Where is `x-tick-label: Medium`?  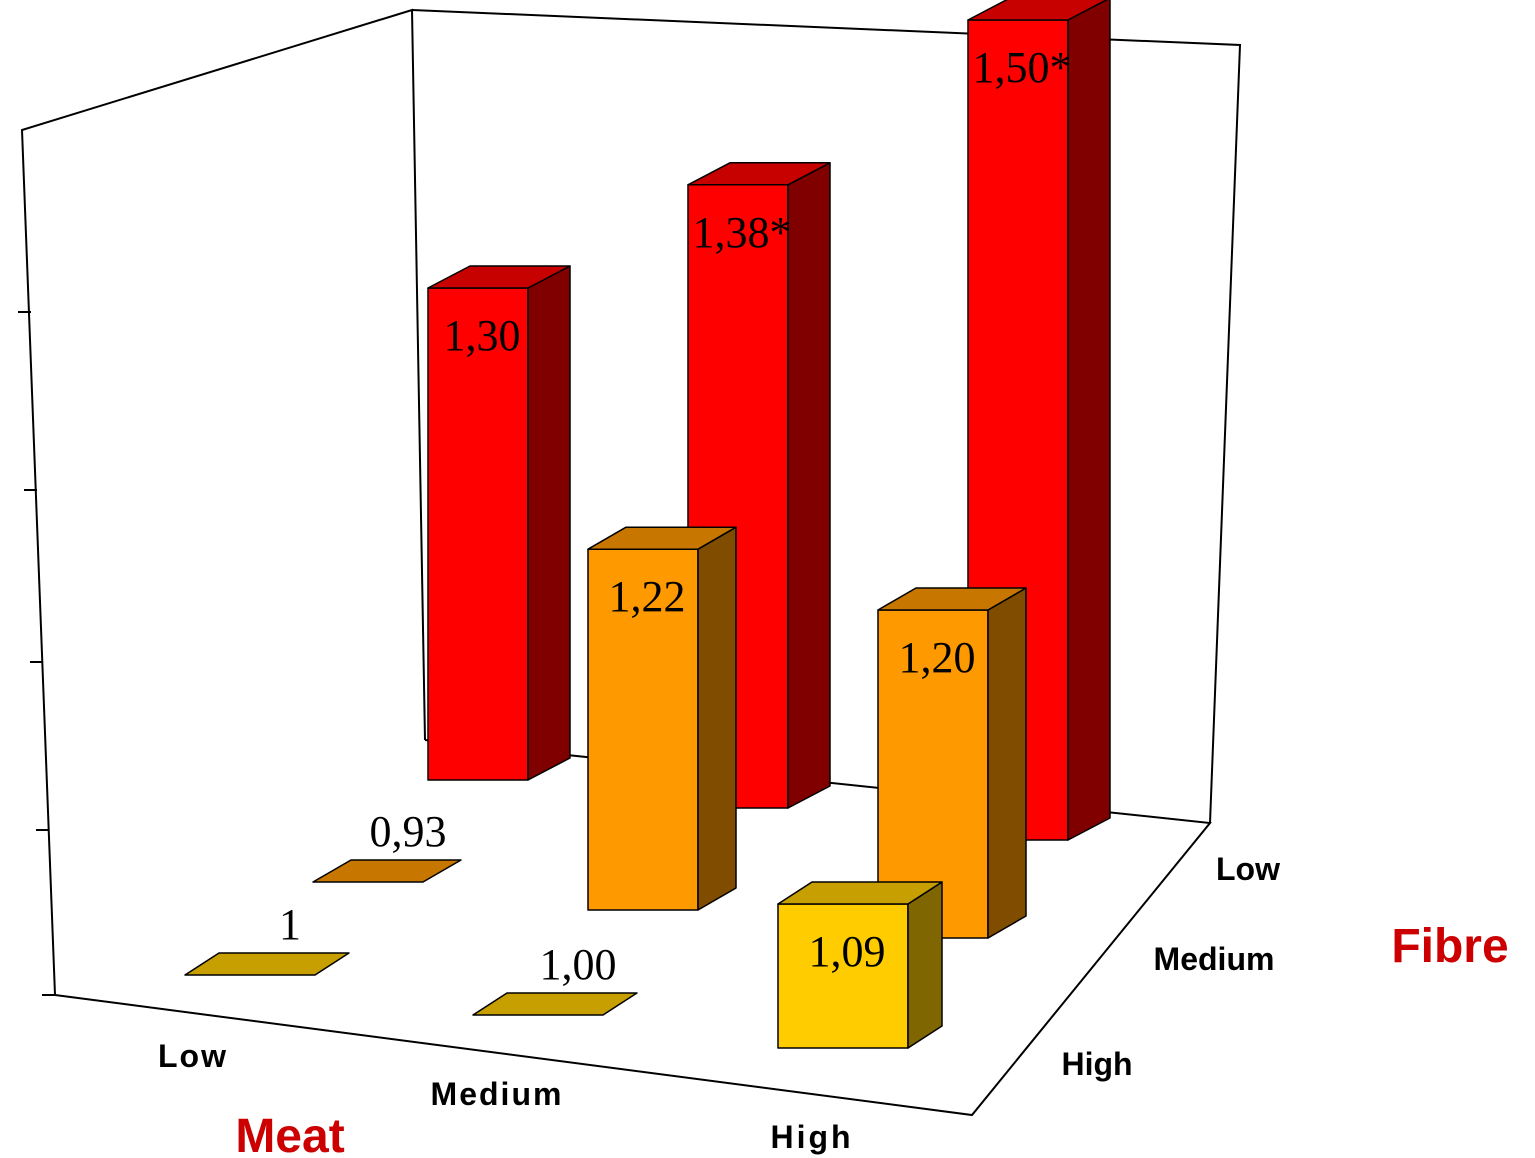 x-tick-label: Medium is located at coordinates (497, 1094).